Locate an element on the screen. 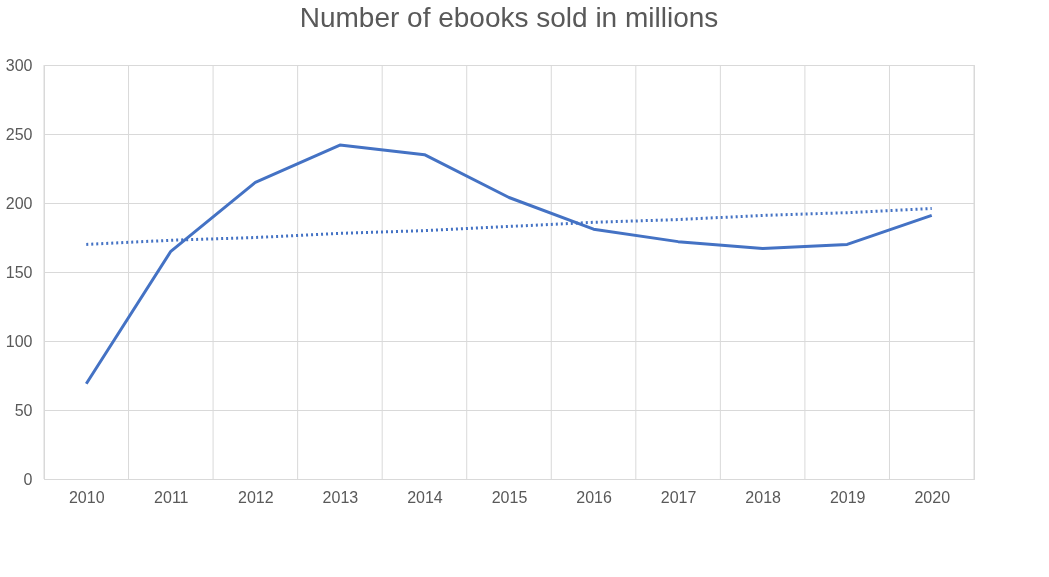 The height and width of the screenshot is (577, 1049). y-tick-label: 200 is located at coordinates (19, 203).